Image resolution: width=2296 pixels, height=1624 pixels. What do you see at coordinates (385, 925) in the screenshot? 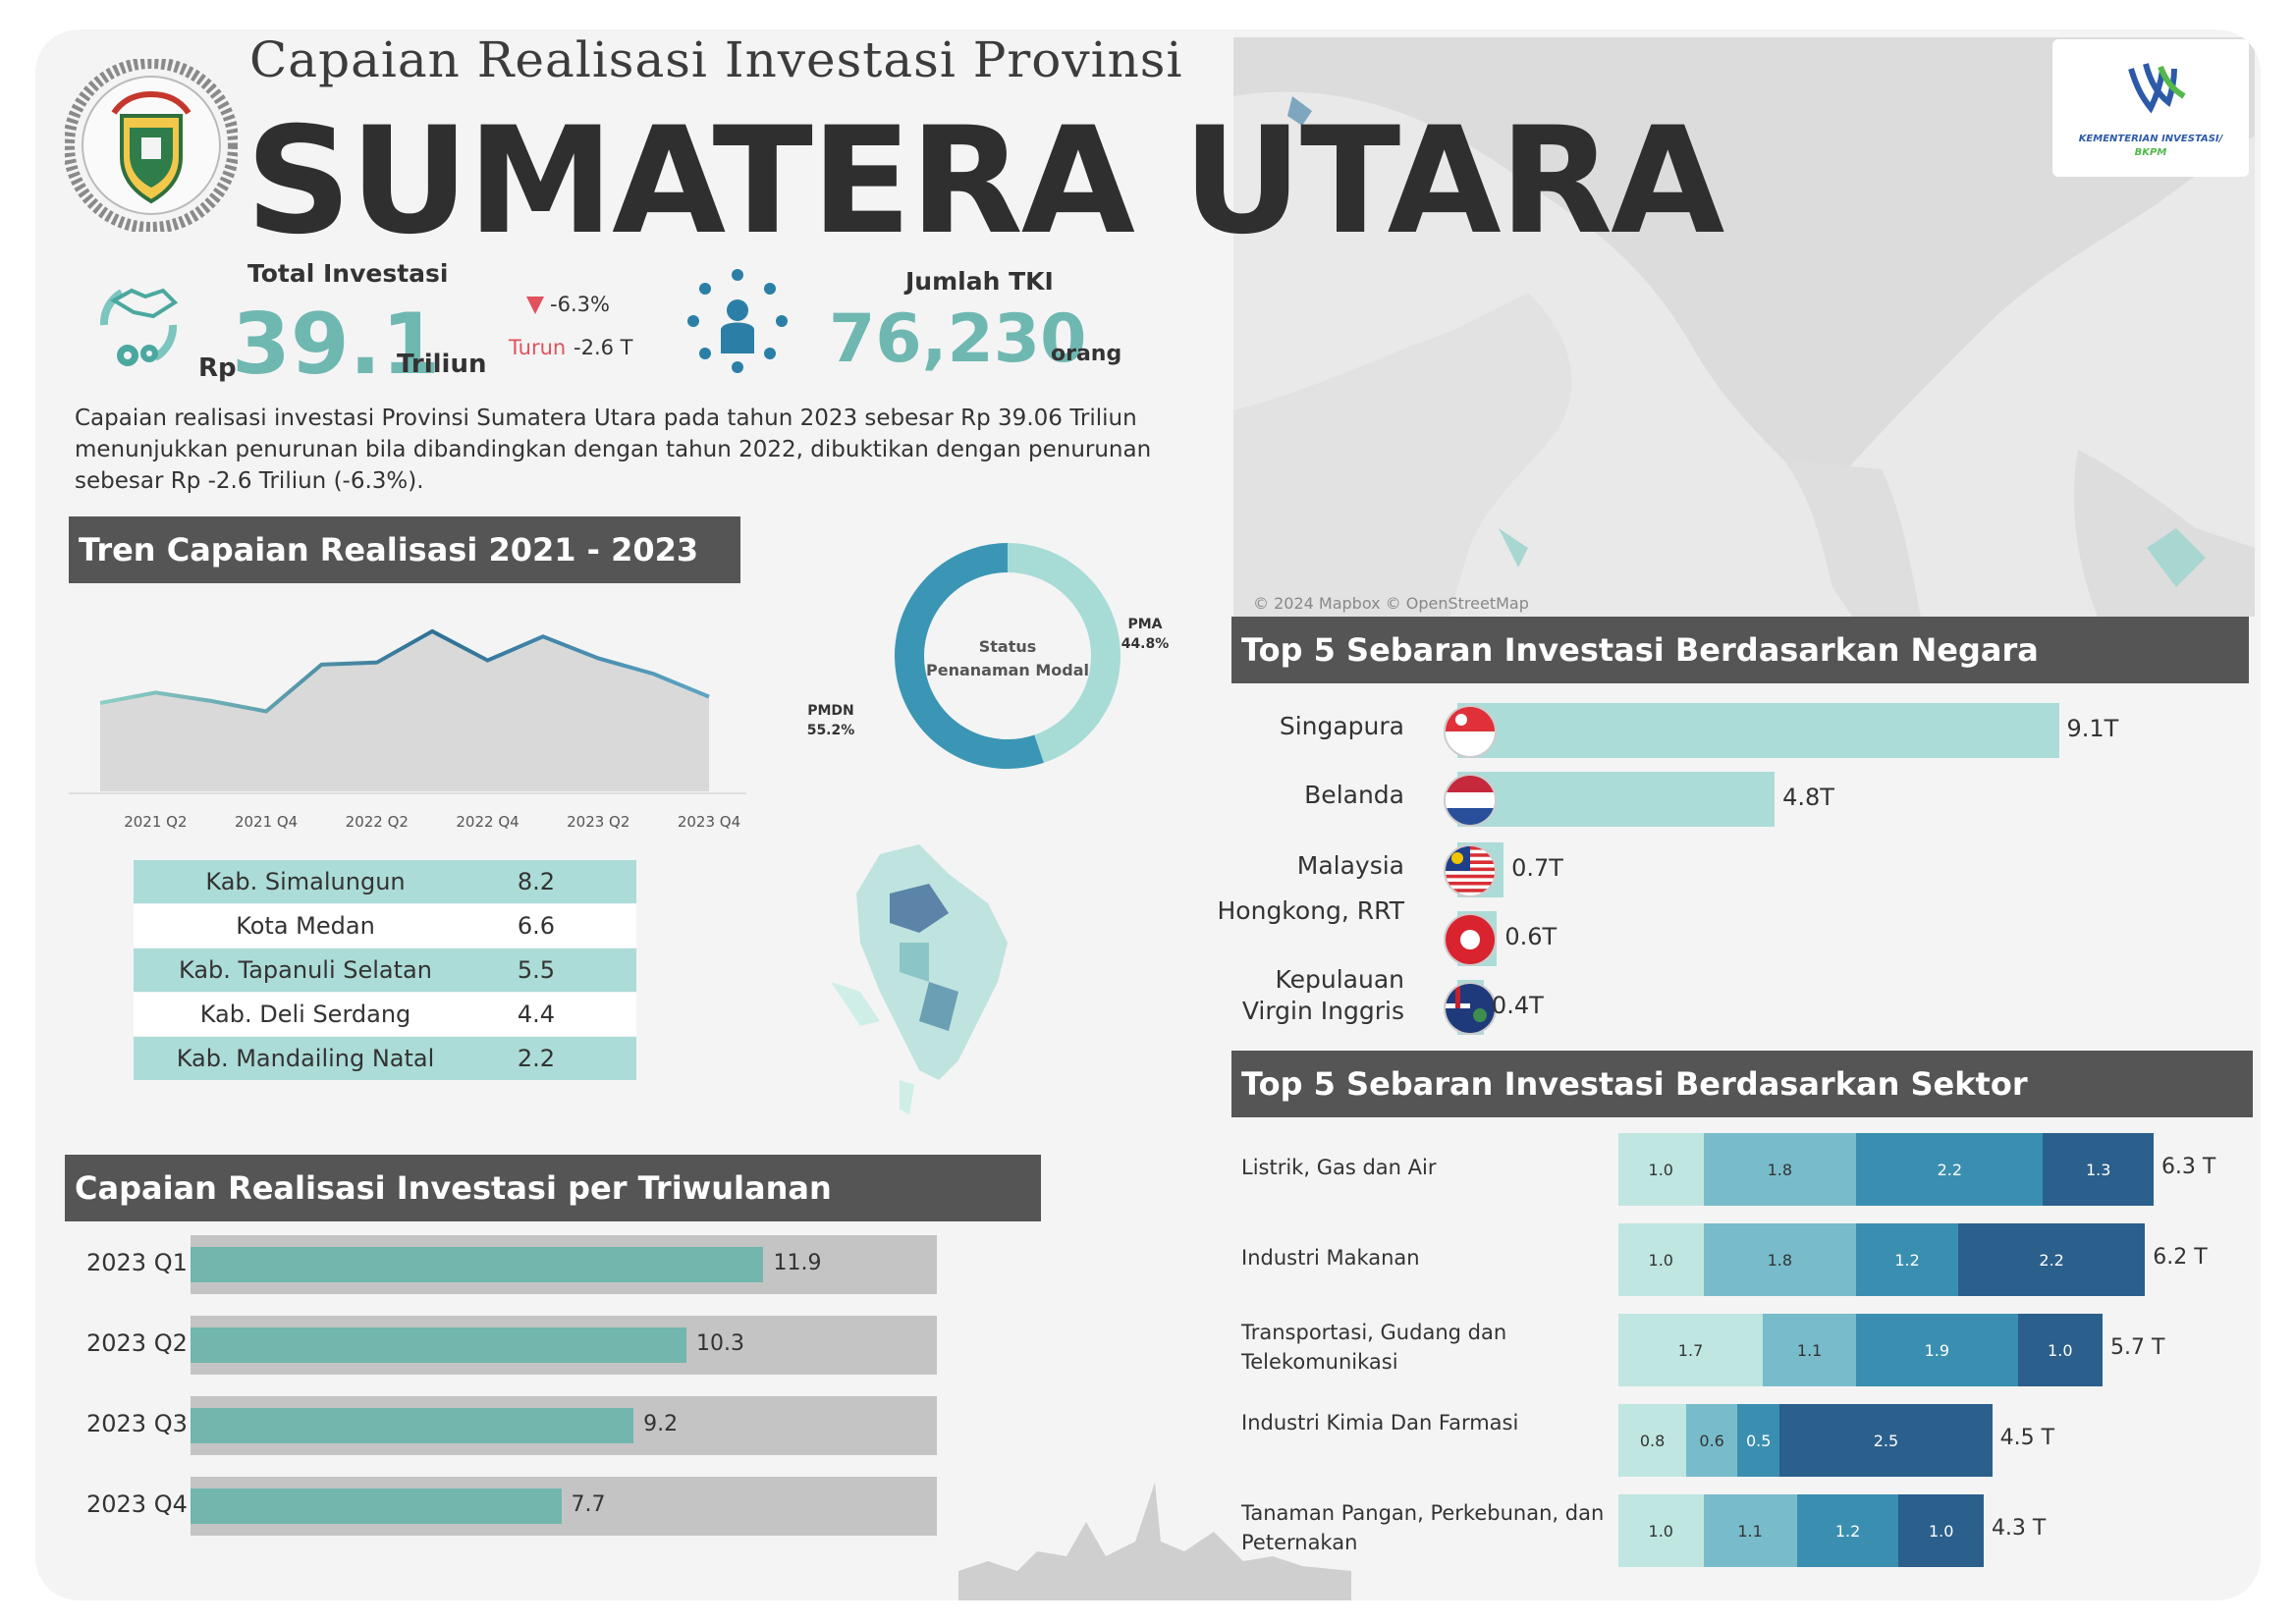
I see `region-row: Kota Medan 6.6` at bounding box center [385, 925].